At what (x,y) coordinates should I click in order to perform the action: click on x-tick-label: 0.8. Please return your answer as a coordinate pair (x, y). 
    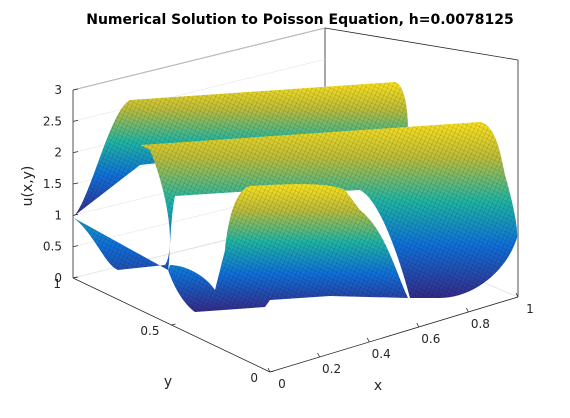
    Looking at the image, I should click on (480, 324).